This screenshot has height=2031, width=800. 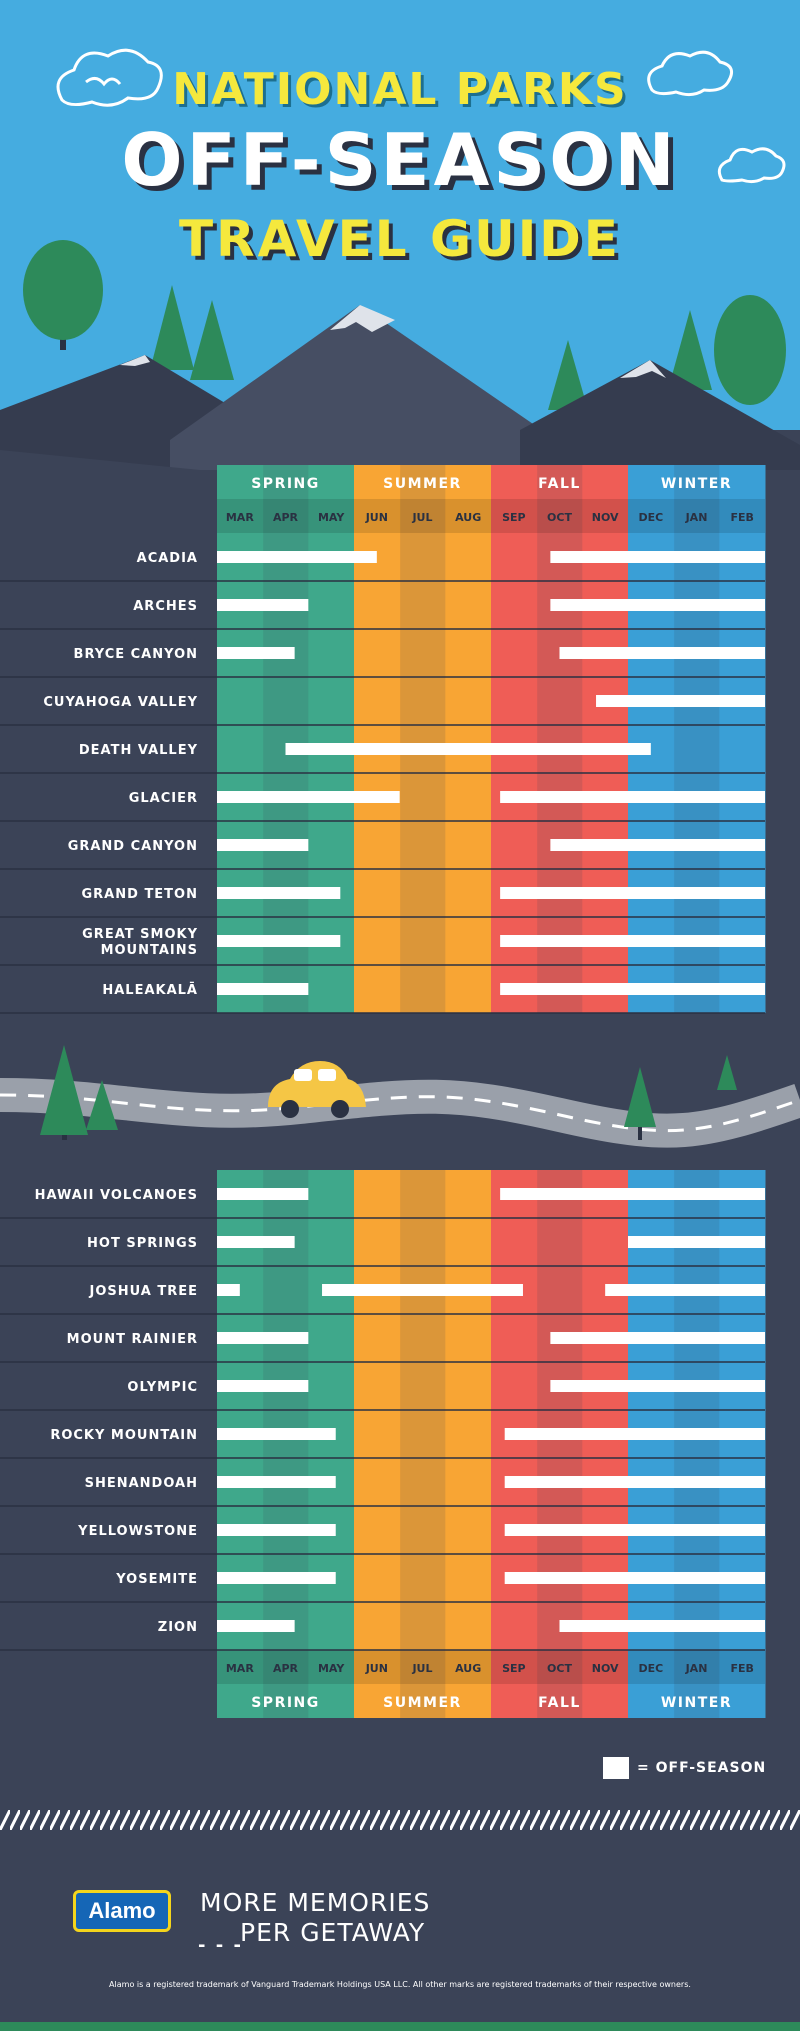 What do you see at coordinates (136, 654) in the screenshot?
I see `park-name: BRYCE CANYON` at bounding box center [136, 654].